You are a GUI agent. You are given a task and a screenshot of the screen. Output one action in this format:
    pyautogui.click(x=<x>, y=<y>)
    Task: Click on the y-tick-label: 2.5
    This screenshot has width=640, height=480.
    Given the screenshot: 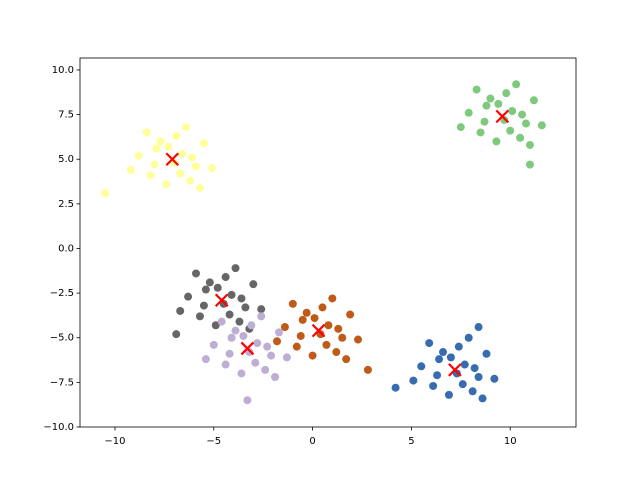 What is the action you would take?
    pyautogui.click(x=66, y=204)
    